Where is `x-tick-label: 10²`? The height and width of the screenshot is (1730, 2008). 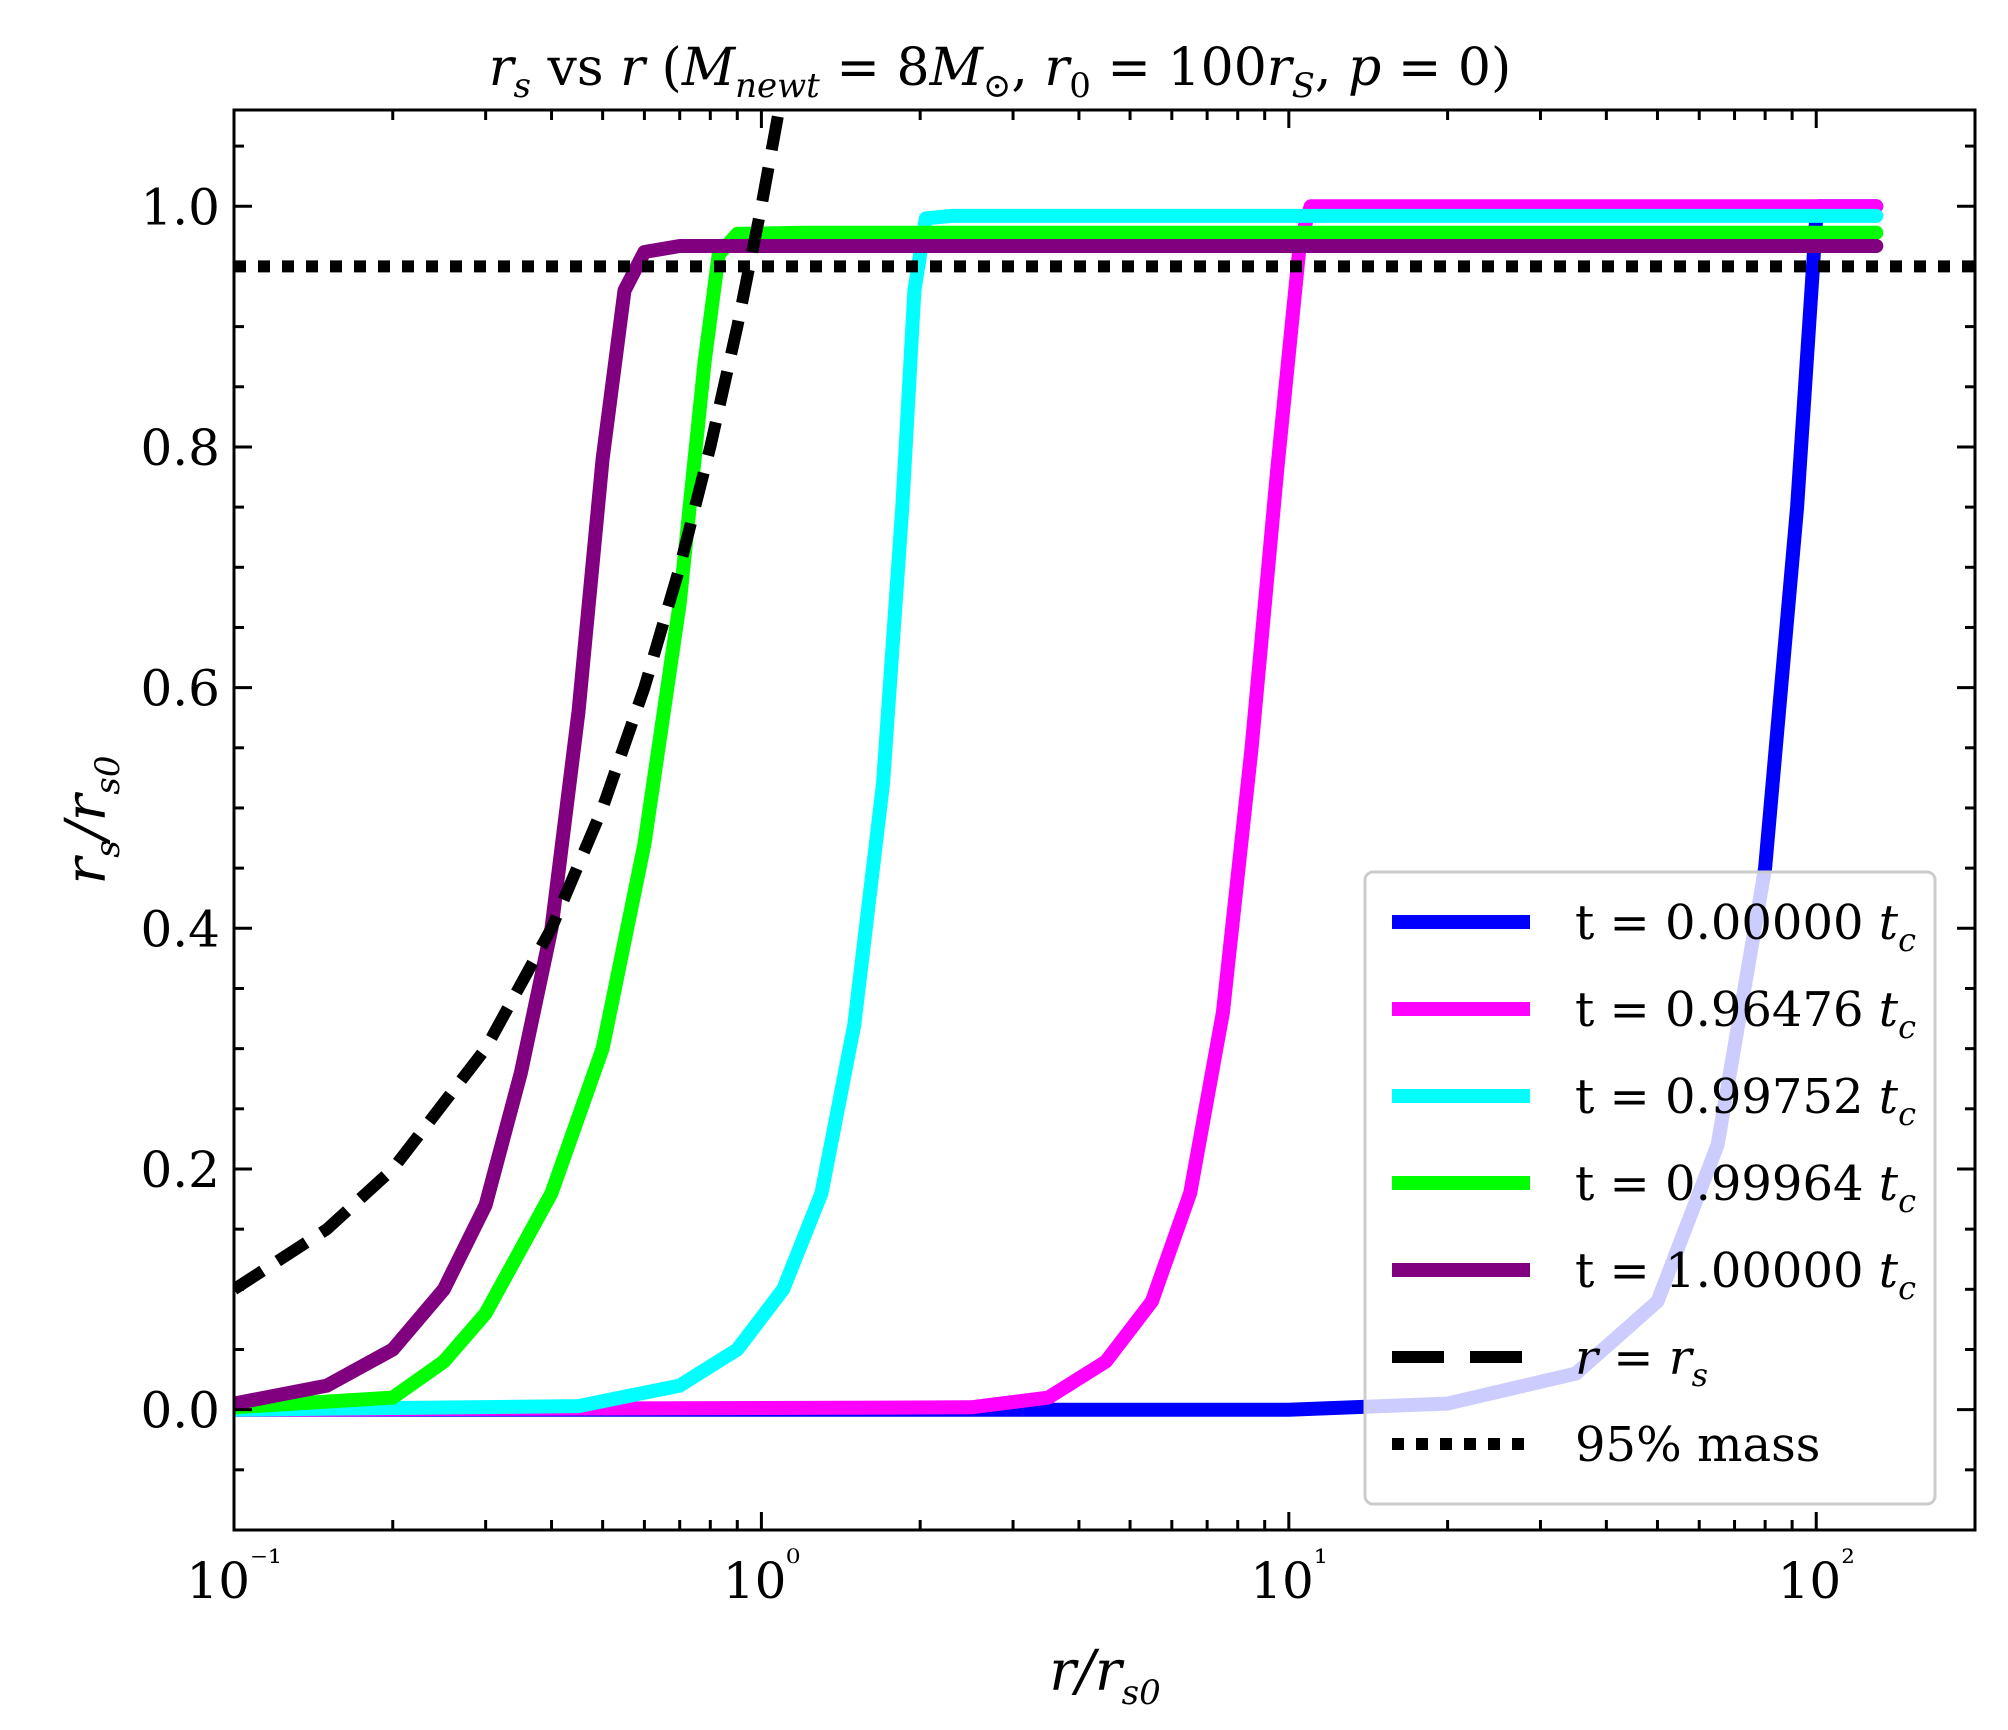 x-tick-label: 10² is located at coordinates (1816, 1576).